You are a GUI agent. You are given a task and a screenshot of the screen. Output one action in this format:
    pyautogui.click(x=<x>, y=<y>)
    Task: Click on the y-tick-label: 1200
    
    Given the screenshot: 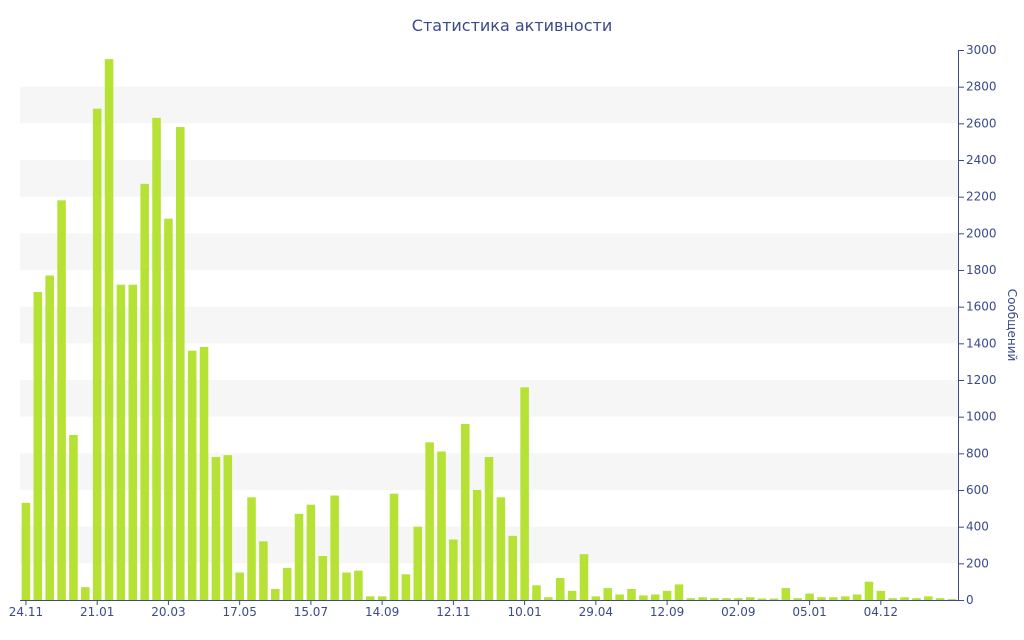 What is the action you would take?
    pyautogui.click(x=981, y=380)
    